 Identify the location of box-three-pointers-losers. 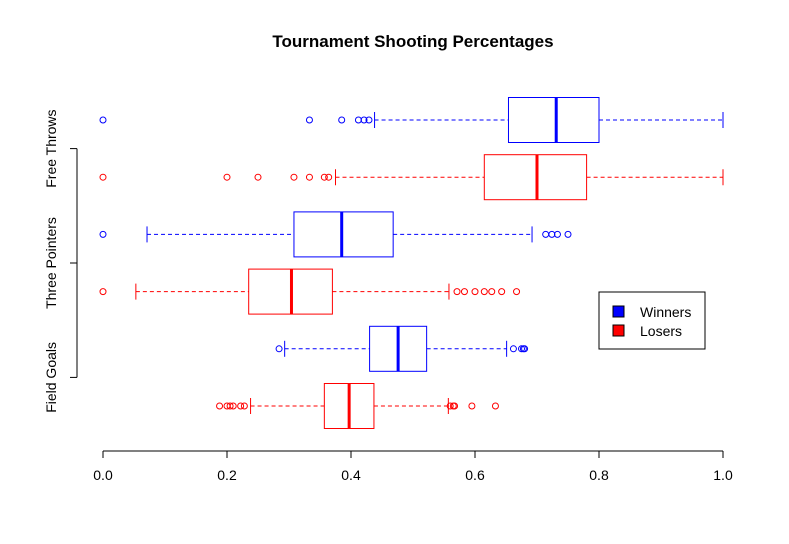
(310, 291).